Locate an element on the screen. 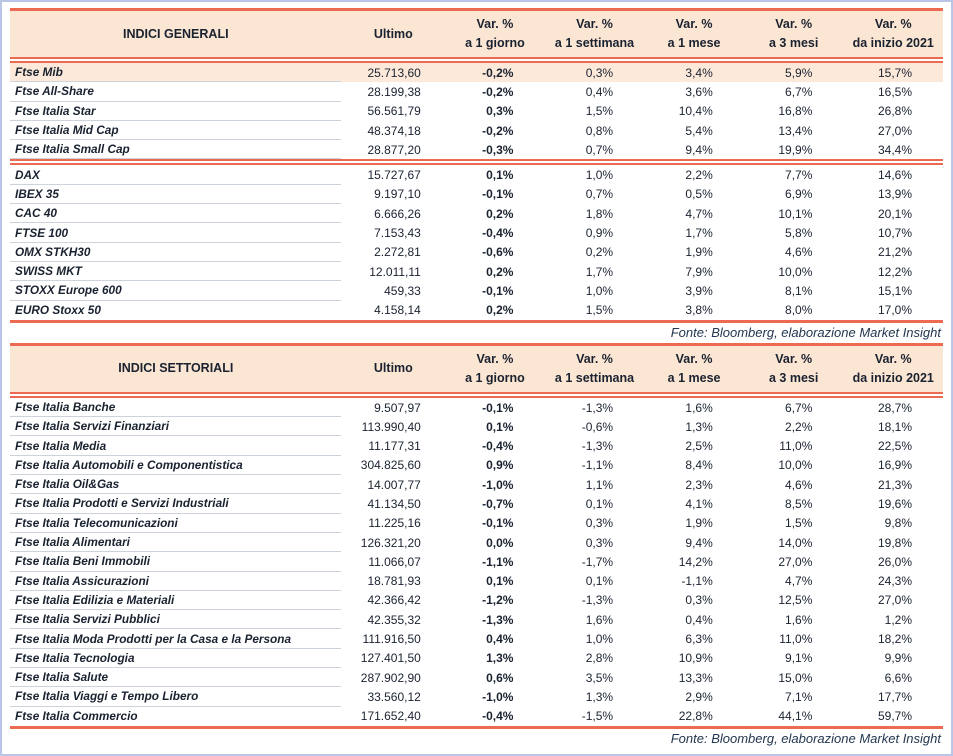 The height and width of the screenshot is (756, 953). cell-w1: 1,6% is located at coordinates (599, 619).